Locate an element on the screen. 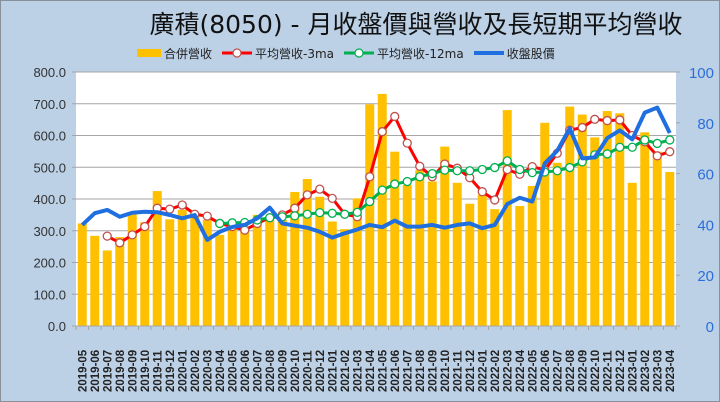  x-tick-label: 2019-09 is located at coordinates (133, 371).